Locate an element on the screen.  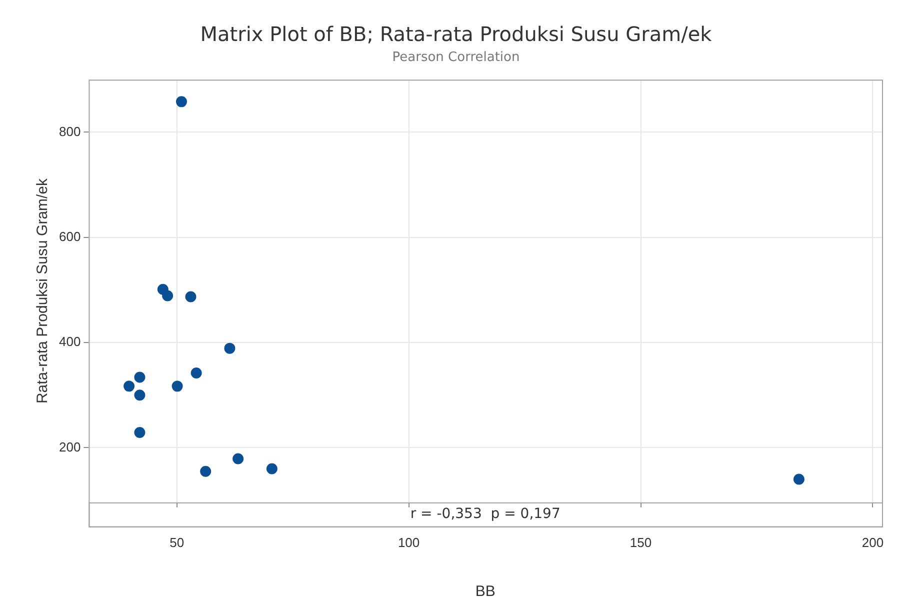
y-tick-label: 600 is located at coordinates (69, 236).